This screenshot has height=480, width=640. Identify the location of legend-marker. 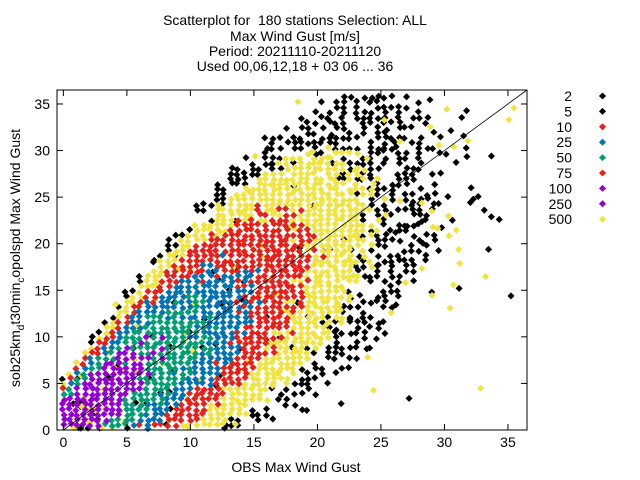
(602, 142).